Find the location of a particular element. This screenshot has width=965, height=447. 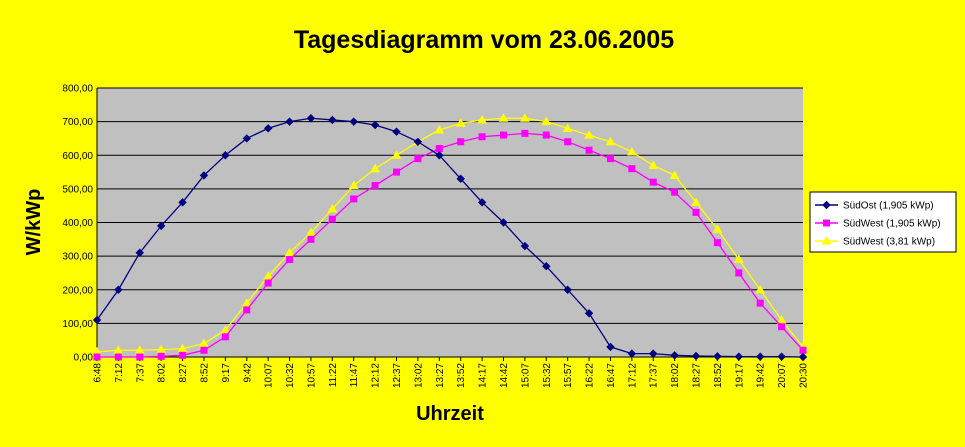

legend-label: SüdWest (3,81 kWp) is located at coordinates (889, 242).